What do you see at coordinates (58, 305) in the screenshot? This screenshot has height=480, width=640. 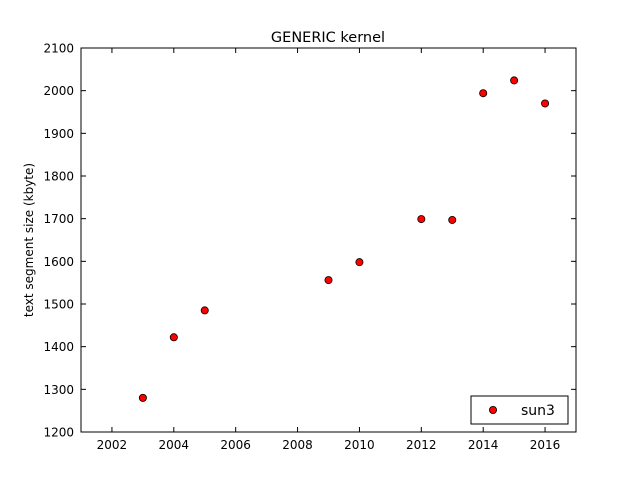 I see `y-tick-label: 1500` at bounding box center [58, 305].